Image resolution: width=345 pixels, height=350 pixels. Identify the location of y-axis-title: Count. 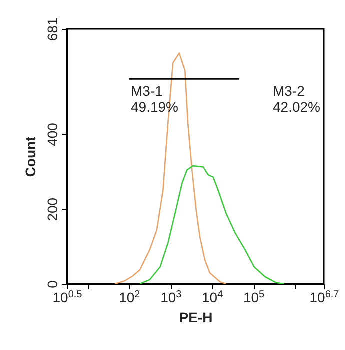
(30, 157).